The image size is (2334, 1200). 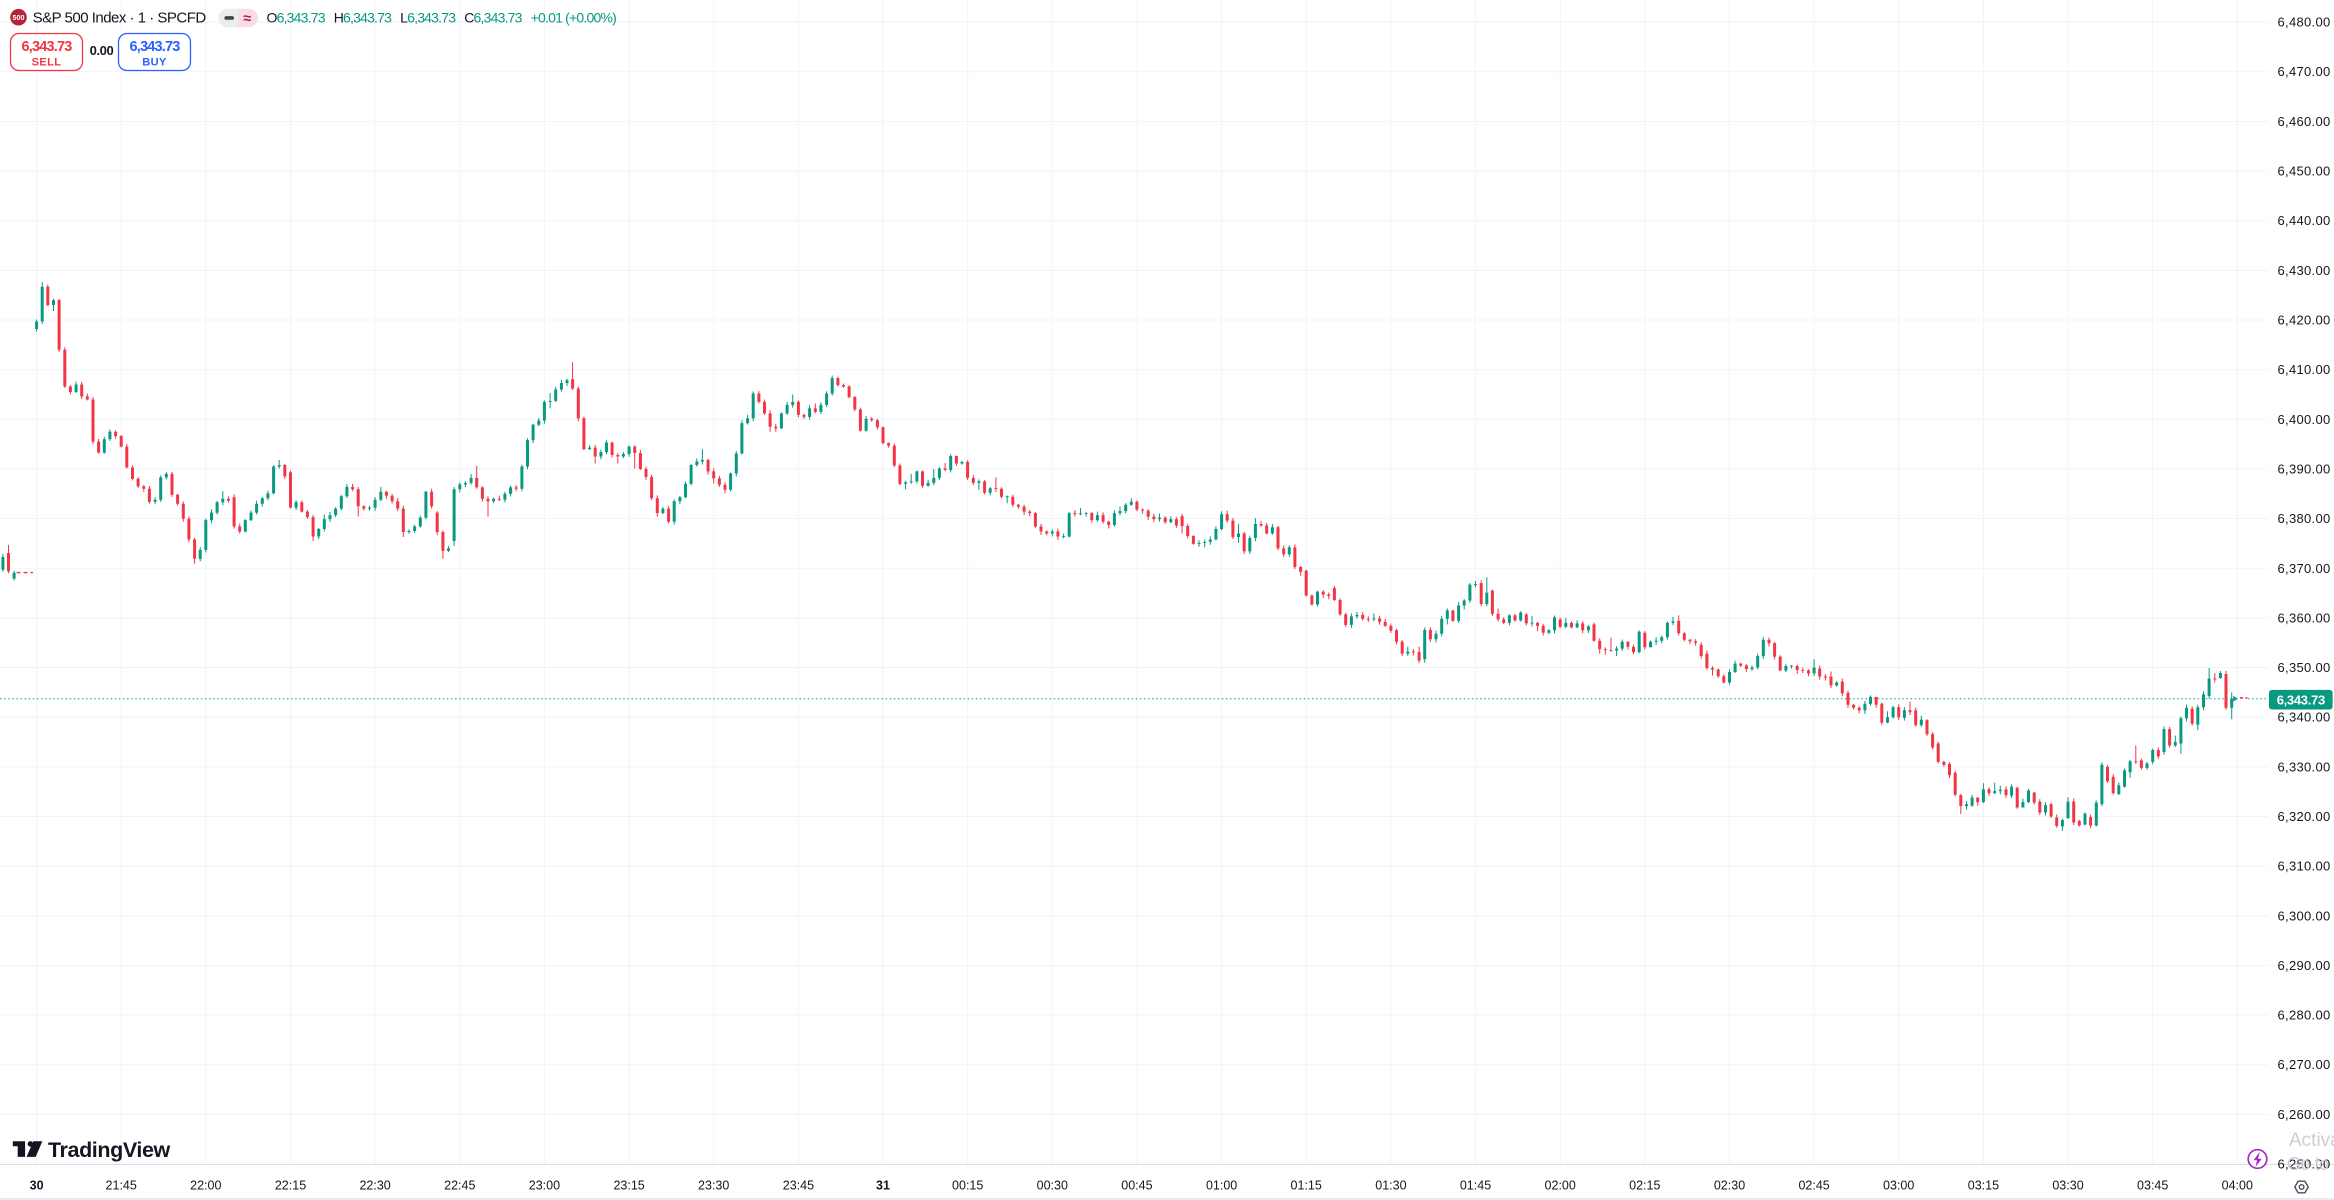 I want to click on svg-text: 01:45, so click(x=1475, y=1186).